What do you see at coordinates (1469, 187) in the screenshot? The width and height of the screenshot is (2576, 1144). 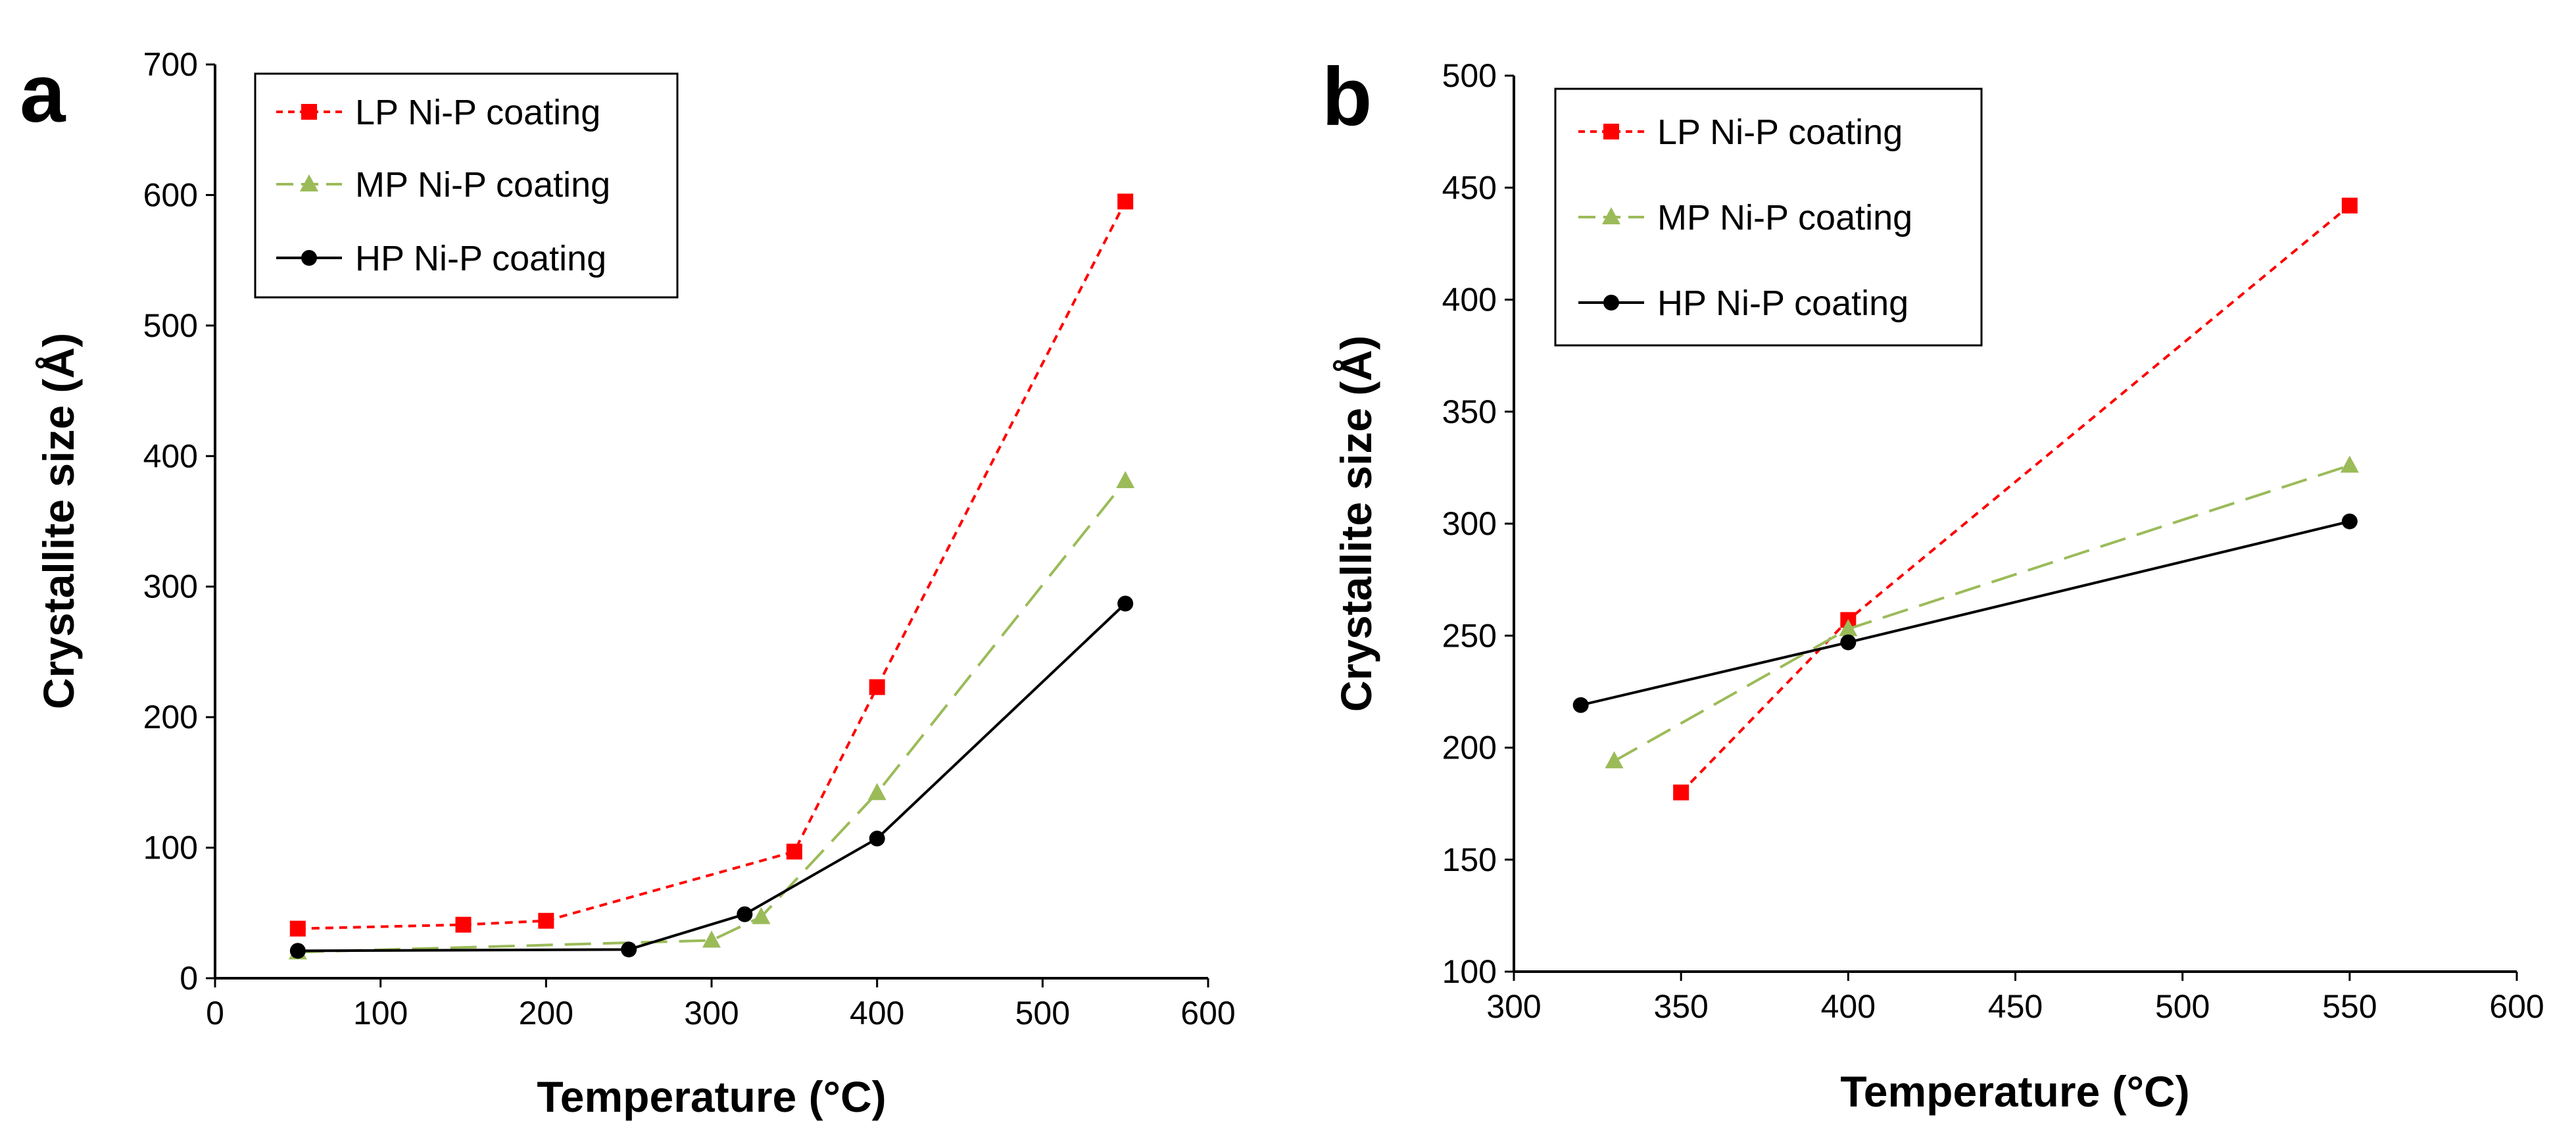 I see `y-tick-label: 450` at bounding box center [1469, 187].